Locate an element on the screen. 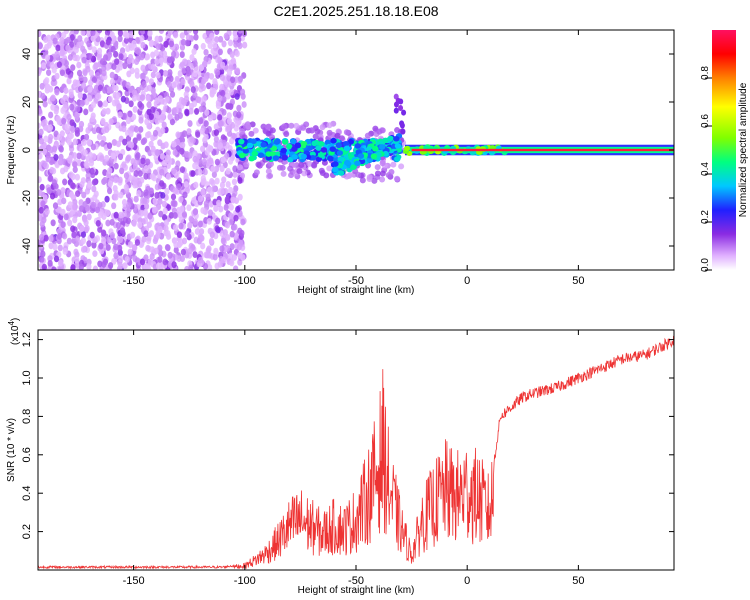 The width and height of the screenshot is (750, 600). y-tick-label: 40 is located at coordinates (27, 54).